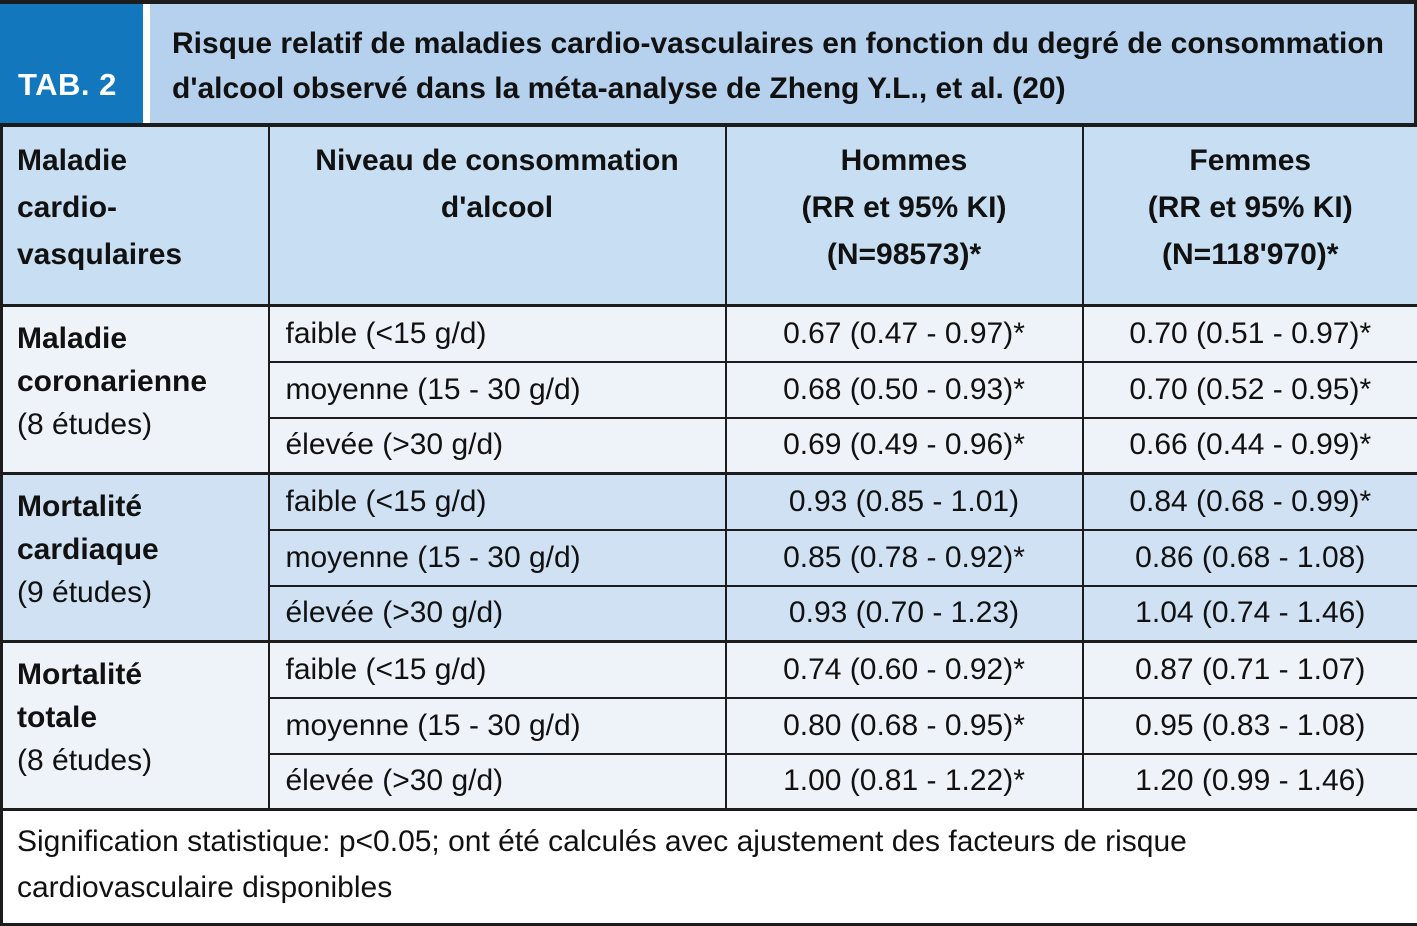 The image size is (1417, 926). Describe the element at coordinates (1250, 782) in the screenshot. I see `femmes-value-cell: 1.20 (0.99 - 1.46)` at that location.